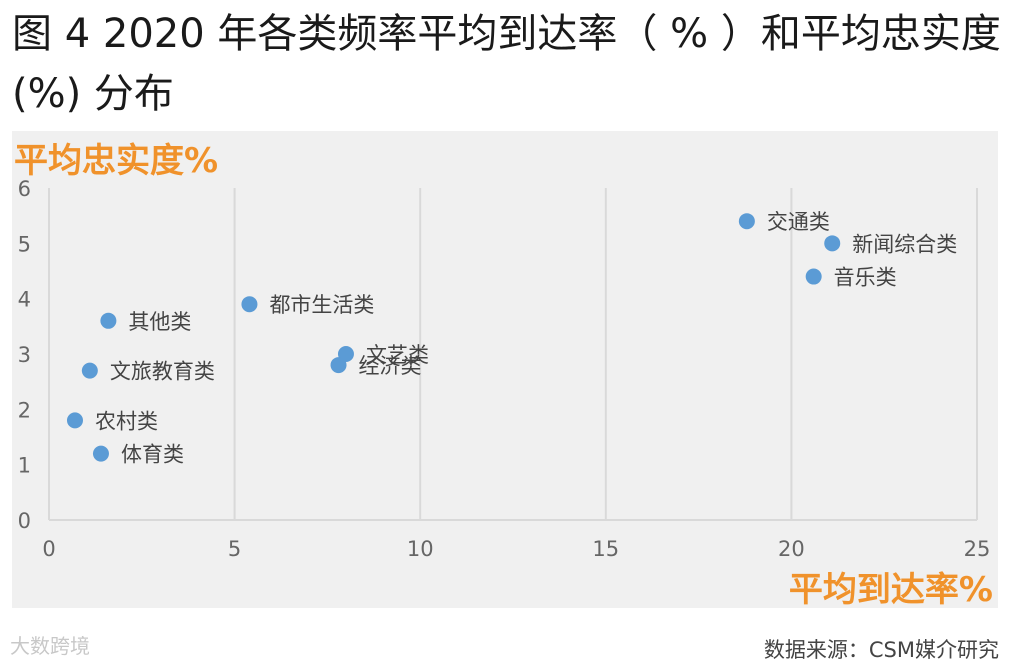 This screenshot has height=666, width=1009. Describe the element at coordinates (321, 305) in the screenshot. I see `point-label: 都市生活类` at that location.